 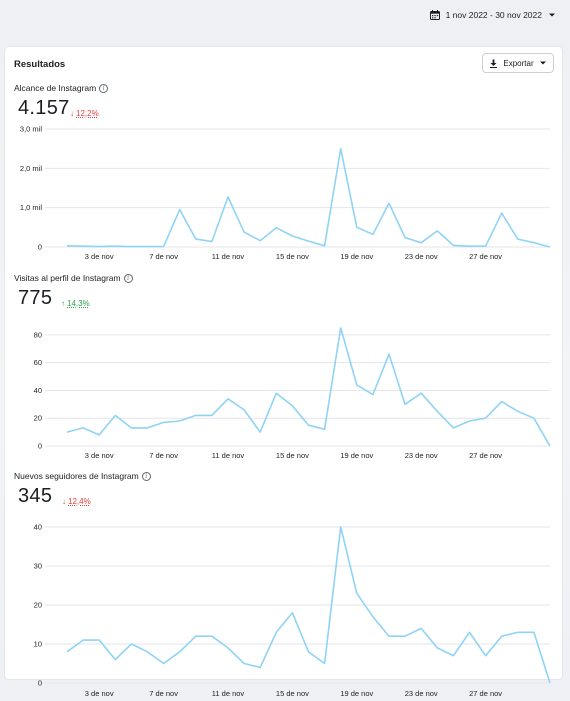 I want to click on change-percent: 14,3%, so click(x=78, y=303).